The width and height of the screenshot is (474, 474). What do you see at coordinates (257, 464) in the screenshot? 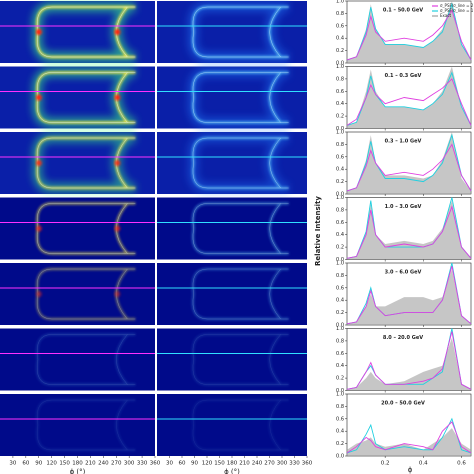
I see `x-tick-label: 240` at bounding box center [257, 464].